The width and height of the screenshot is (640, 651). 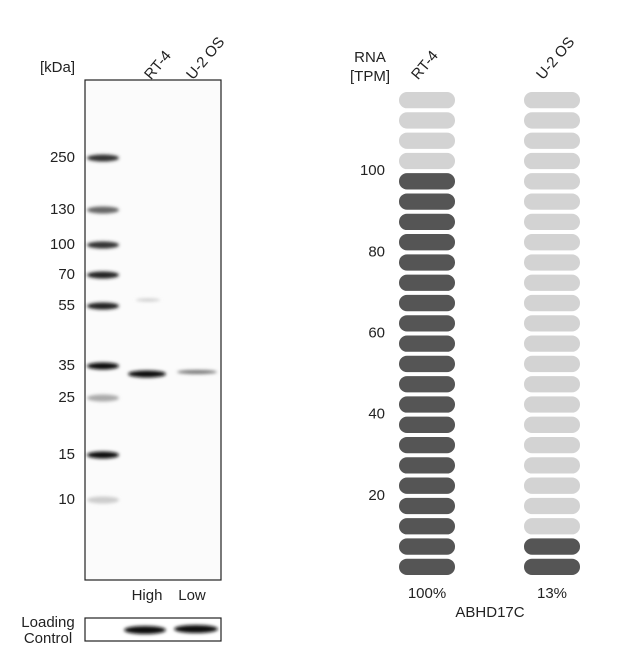 What do you see at coordinates (425, 66) in the screenshot?
I see `column-label: RT-4` at bounding box center [425, 66].